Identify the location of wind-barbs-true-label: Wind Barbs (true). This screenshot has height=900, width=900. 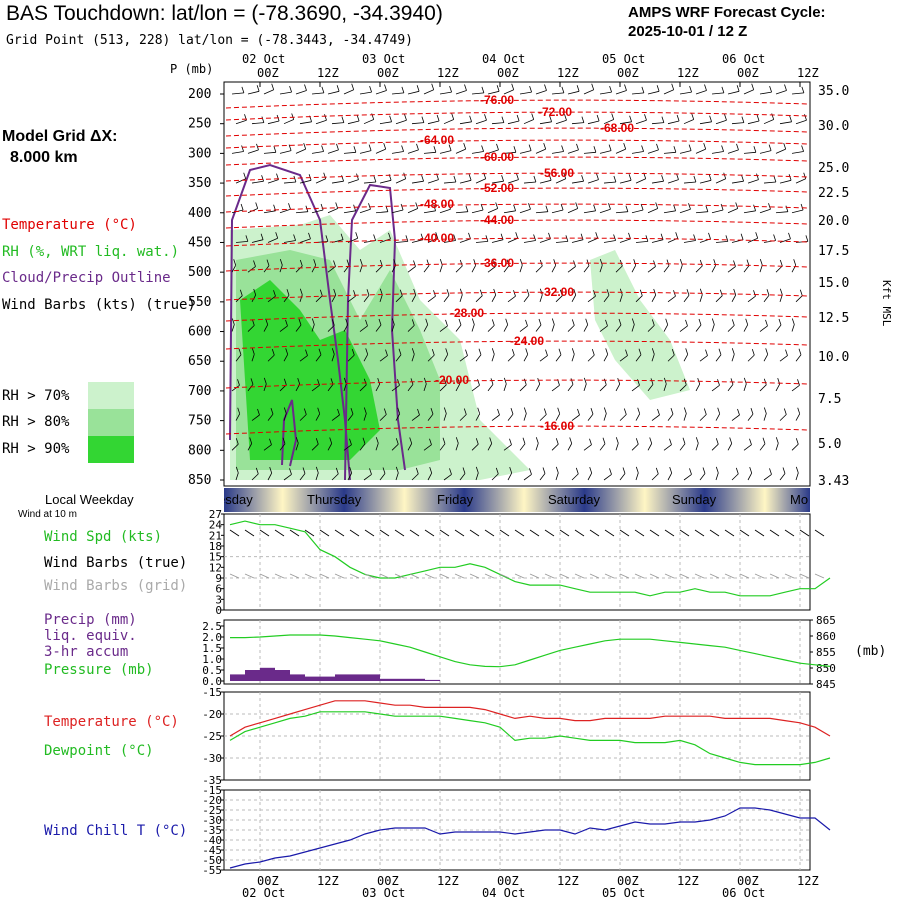
(116, 563).